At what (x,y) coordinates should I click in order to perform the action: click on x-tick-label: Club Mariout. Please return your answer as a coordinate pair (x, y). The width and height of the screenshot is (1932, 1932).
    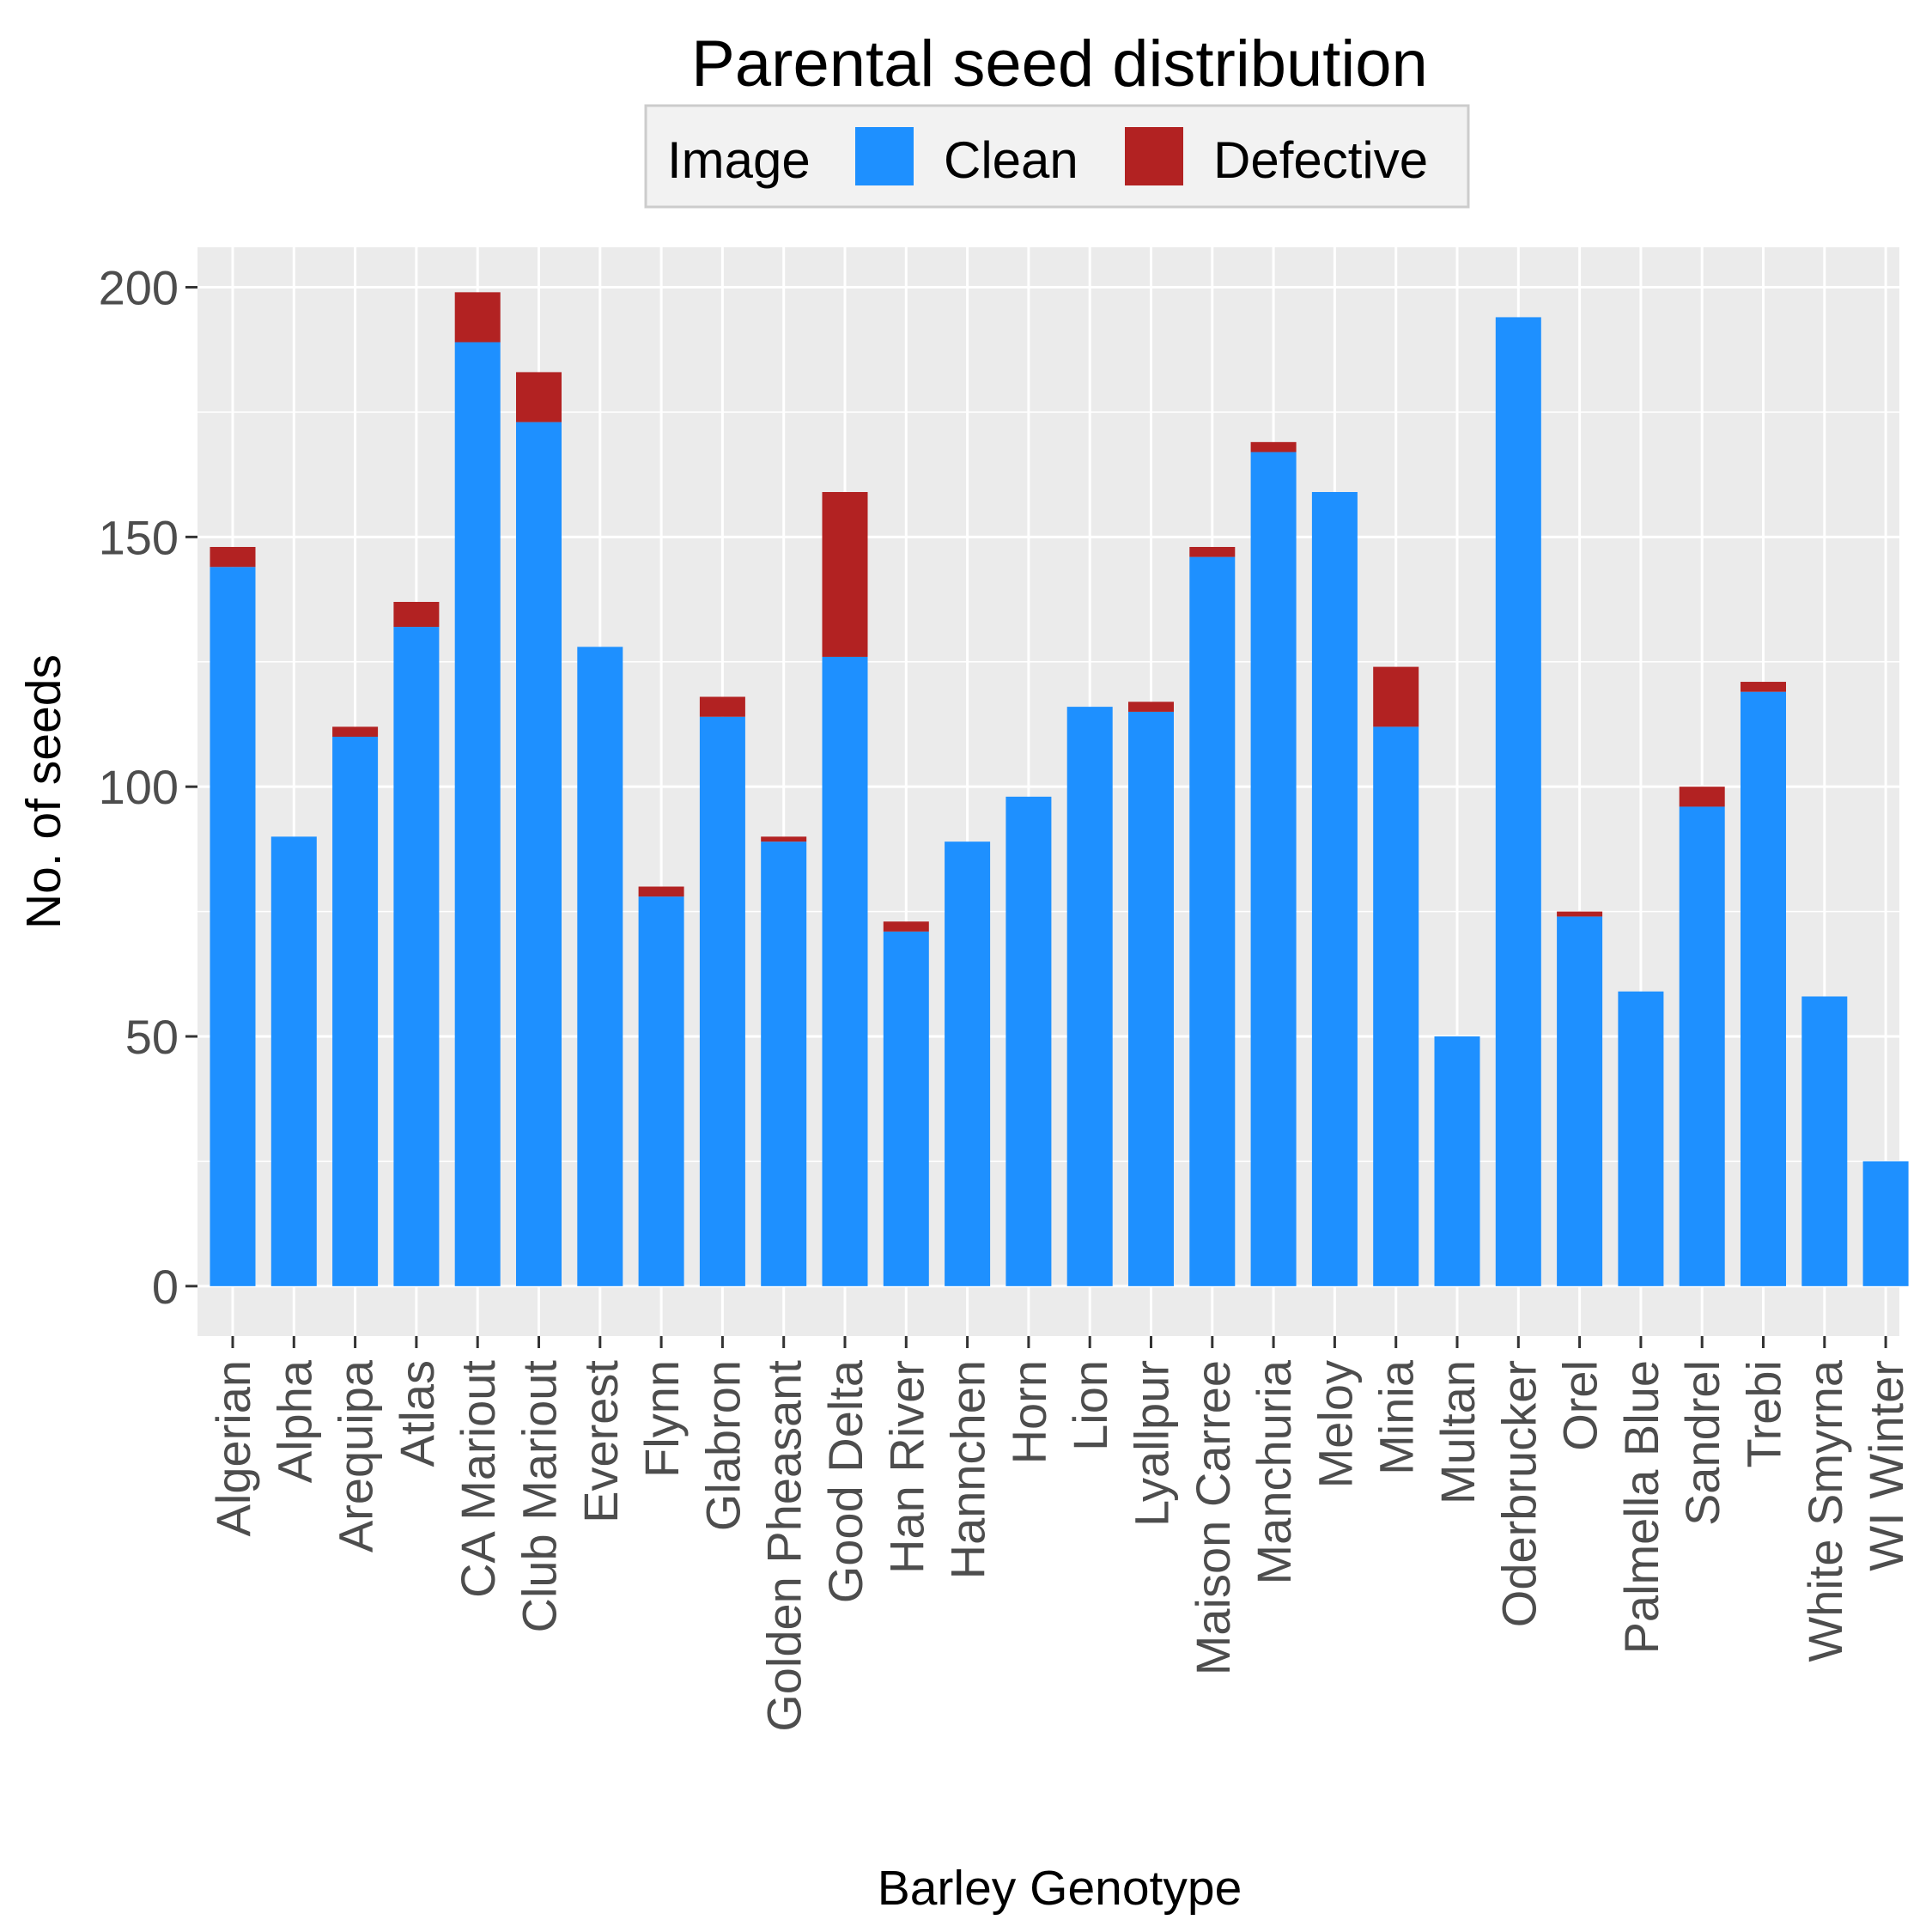
    Looking at the image, I should click on (540, 1496).